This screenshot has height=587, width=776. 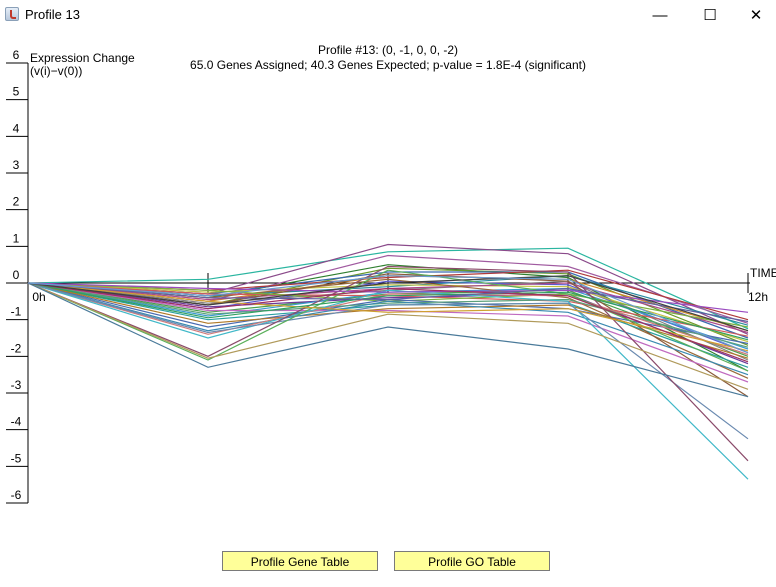 What do you see at coordinates (16, 348) in the screenshot?
I see `y-tick-label: -2` at bounding box center [16, 348].